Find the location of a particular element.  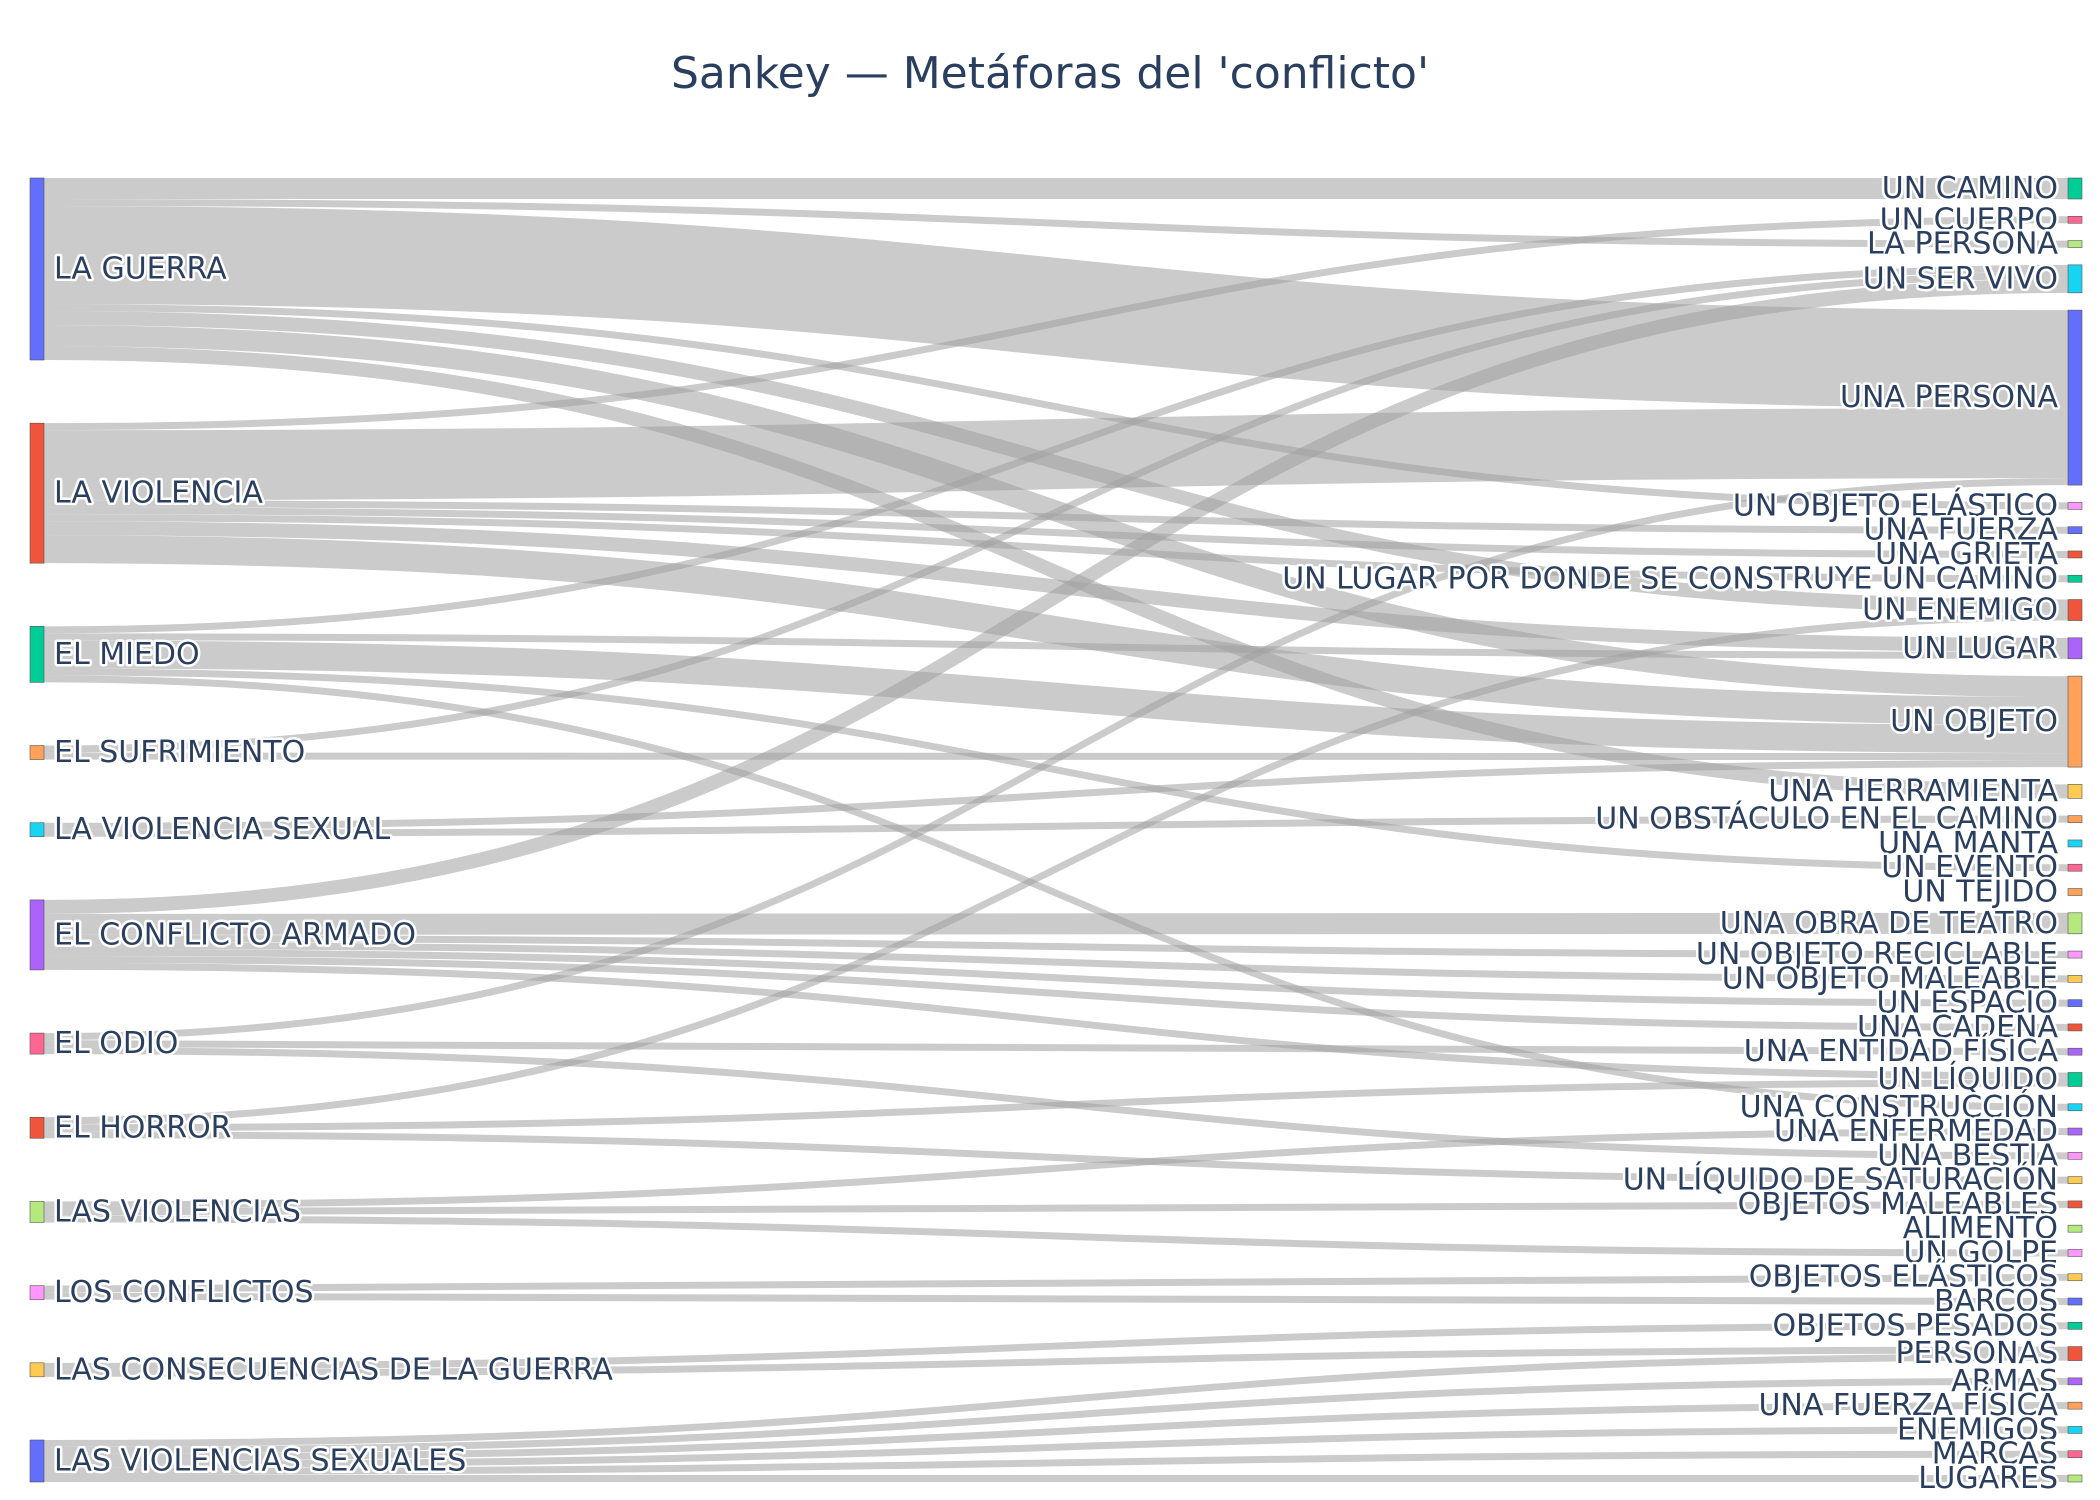

node-la-guerra is located at coordinates (37, 269).